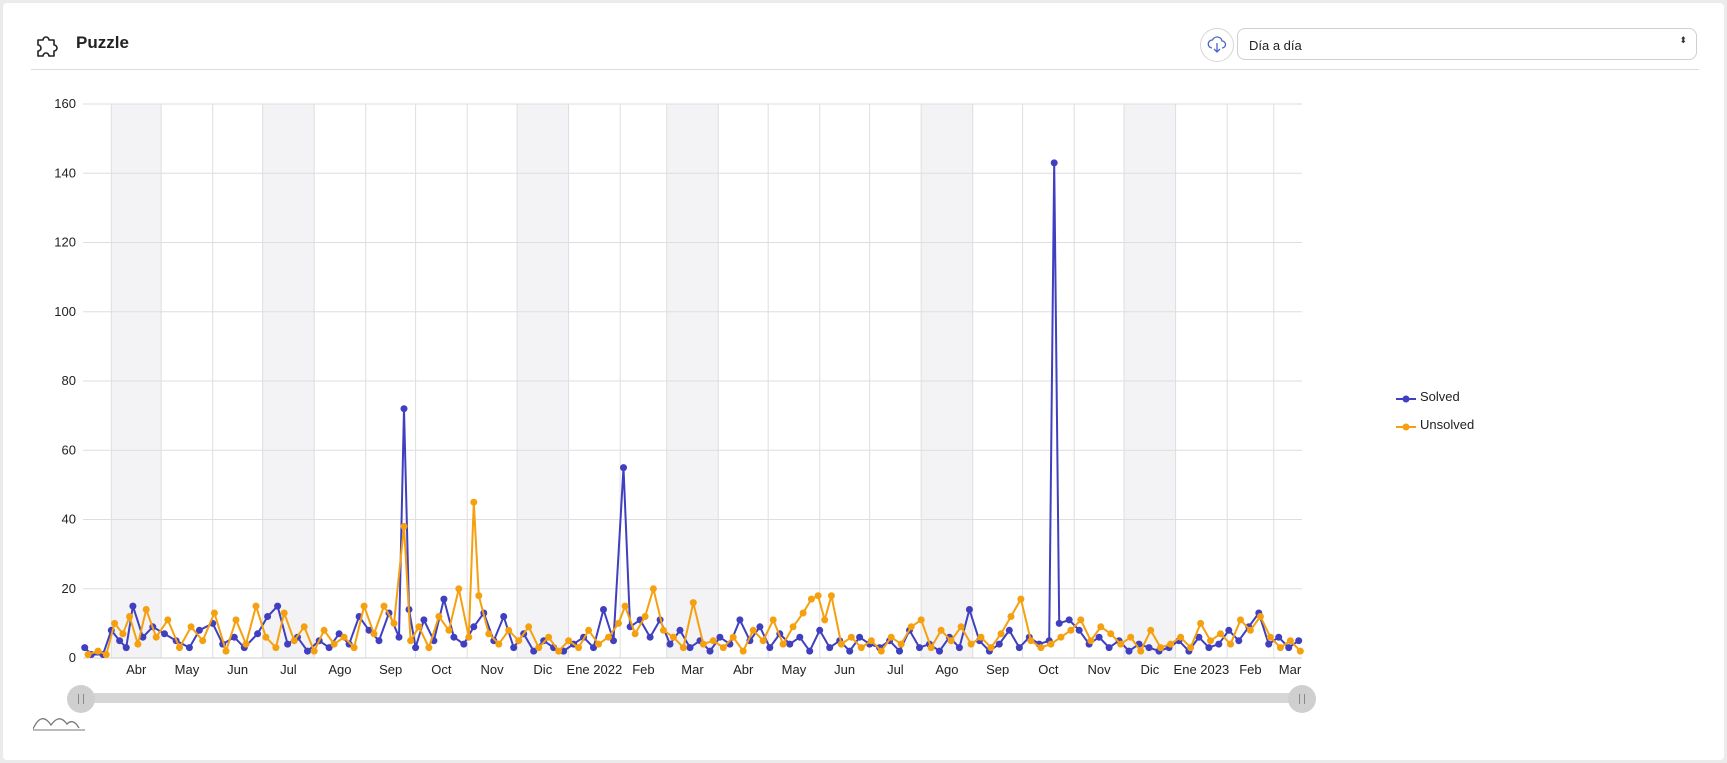 This screenshot has height=763, width=1727. What do you see at coordinates (595, 669) in the screenshot?
I see `x-tick-label: Ene 2022` at bounding box center [595, 669].